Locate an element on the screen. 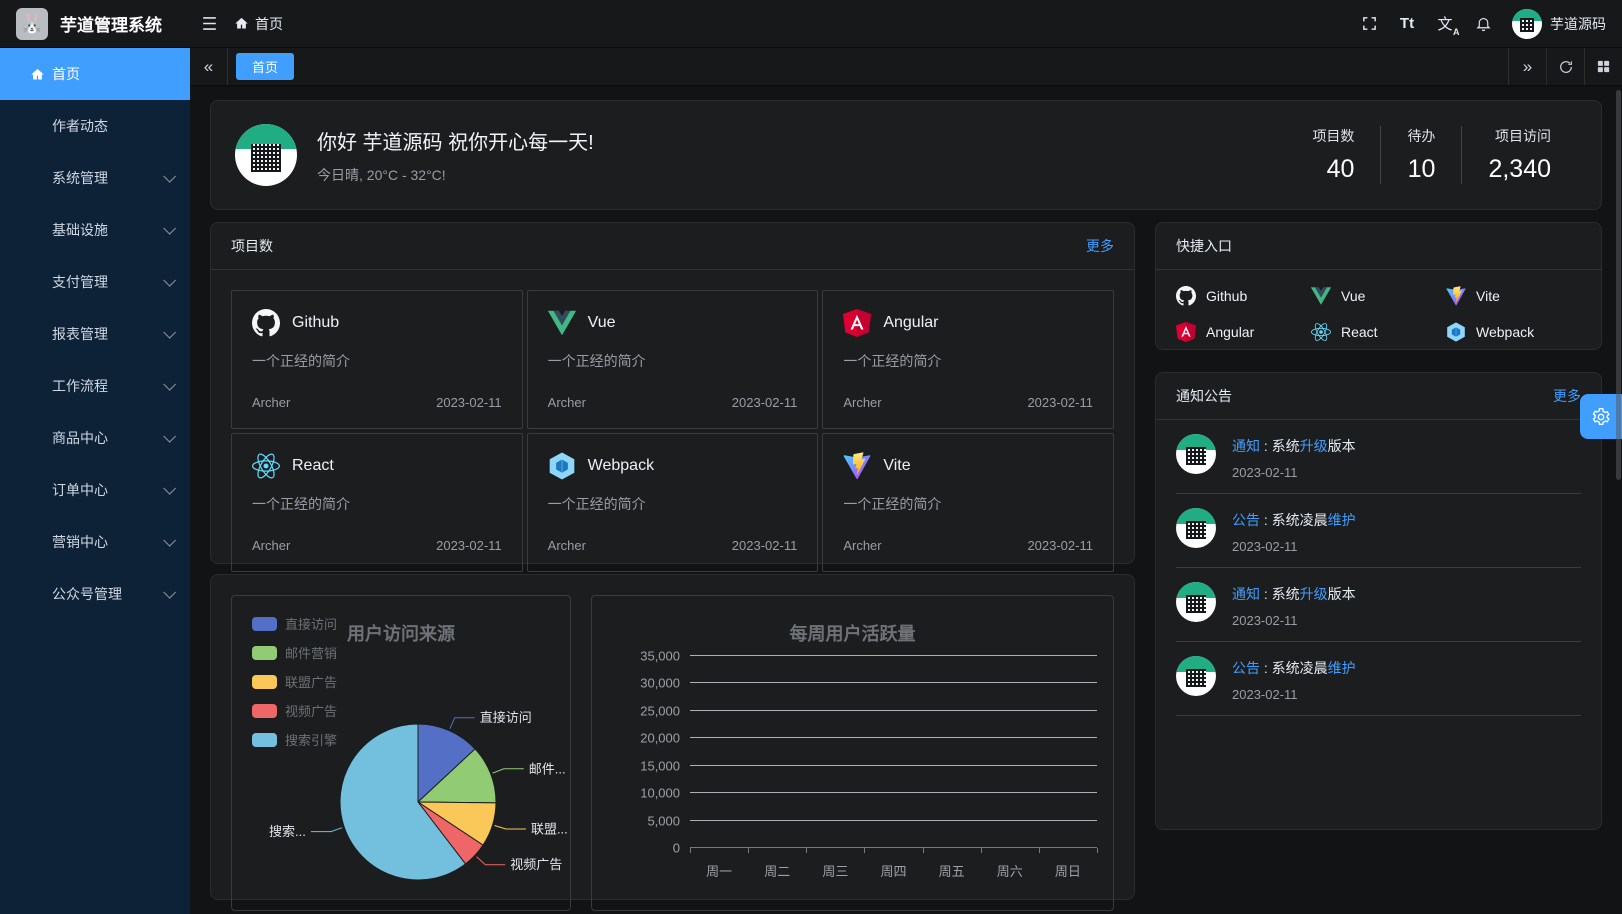 The width and height of the screenshot is (1622, 914). shortcut-label: Github is located at coordinates (1227, 296).